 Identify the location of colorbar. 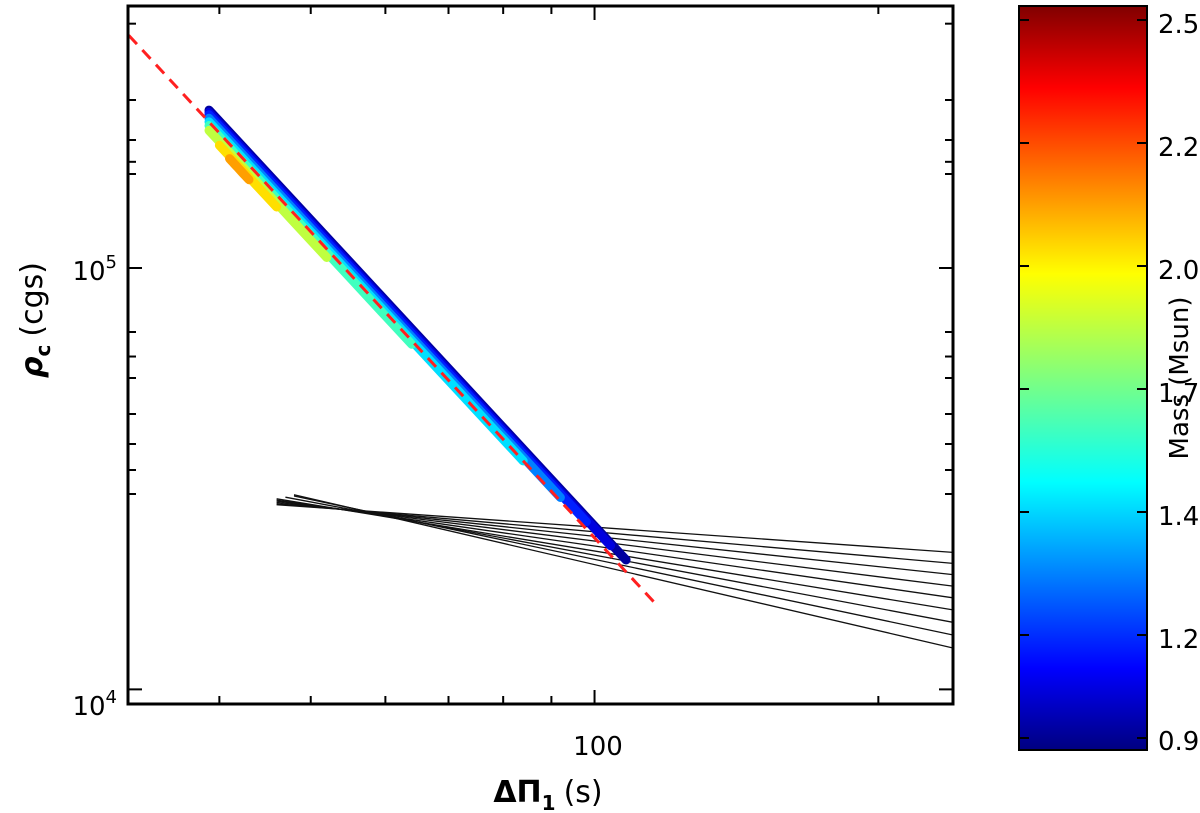
(1083, 378).